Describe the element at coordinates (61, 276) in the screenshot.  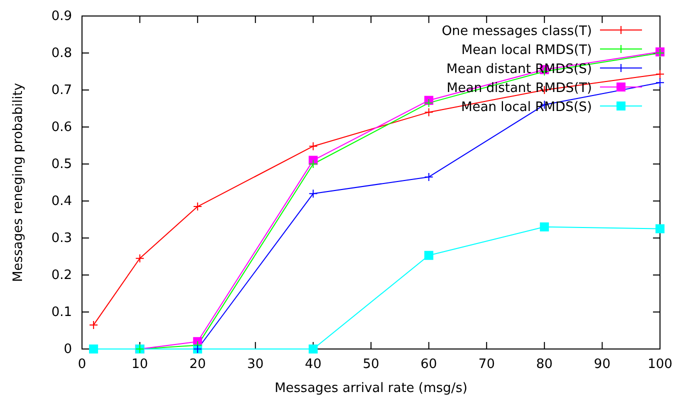
I see `y-tick-label: 0.2` at that location.